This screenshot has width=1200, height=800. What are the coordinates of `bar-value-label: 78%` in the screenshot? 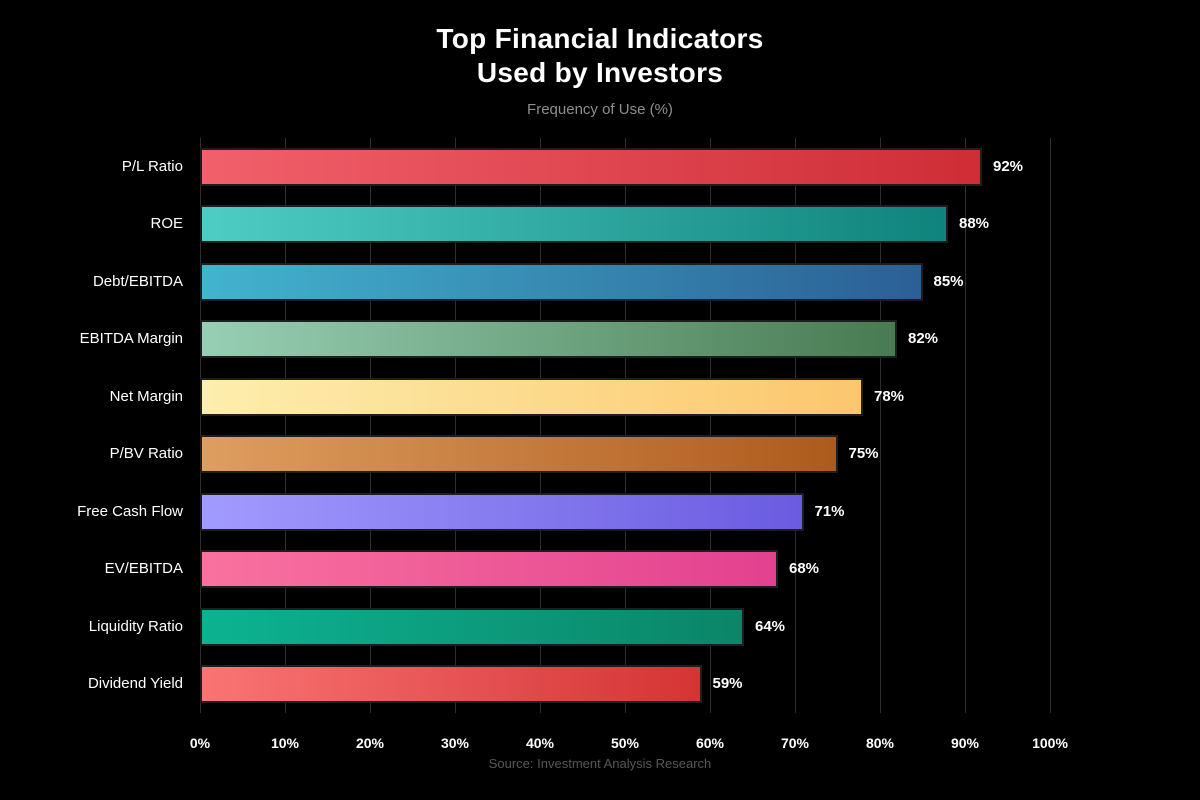 It's located at (889, 396).